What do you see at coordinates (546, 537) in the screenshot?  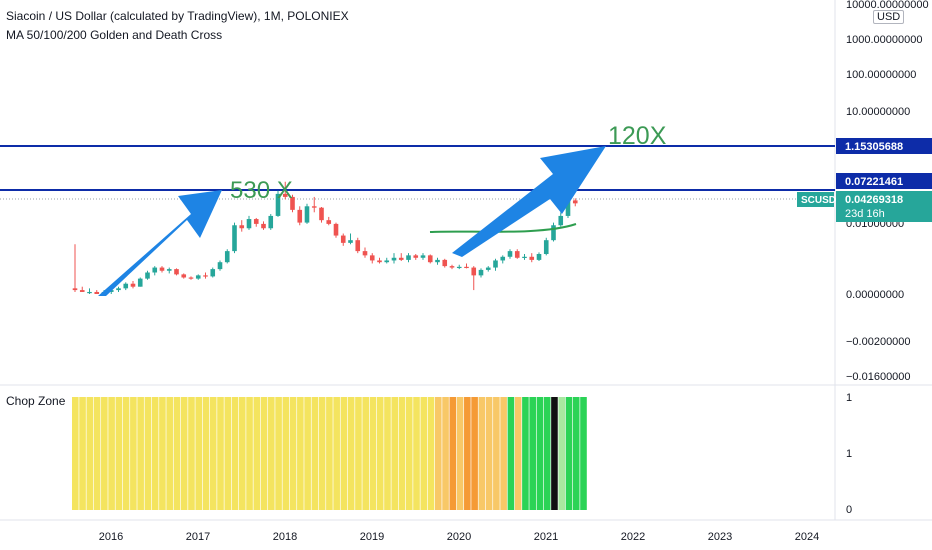 I see `time-tick: 2021` at bounding box center [546, 537].